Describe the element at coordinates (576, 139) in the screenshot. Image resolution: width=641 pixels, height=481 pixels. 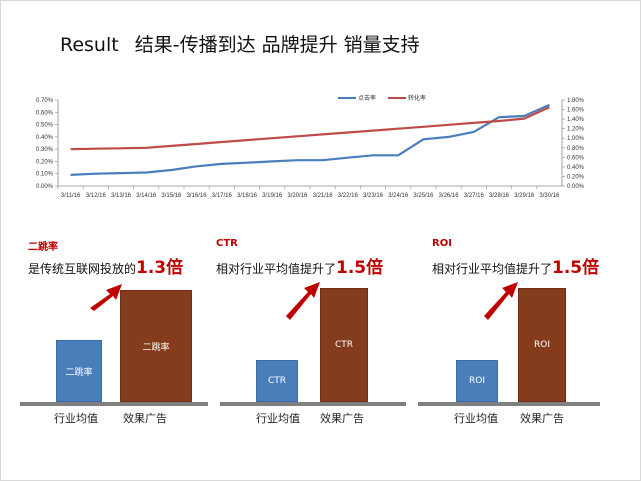
I see `right-tick-label: 1.00%` at that location.